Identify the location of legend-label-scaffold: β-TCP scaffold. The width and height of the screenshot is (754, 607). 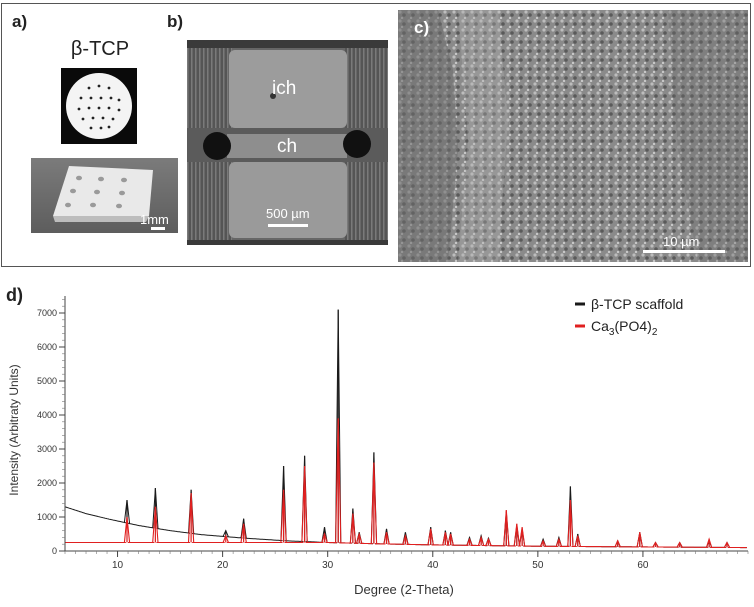
(637, 304).